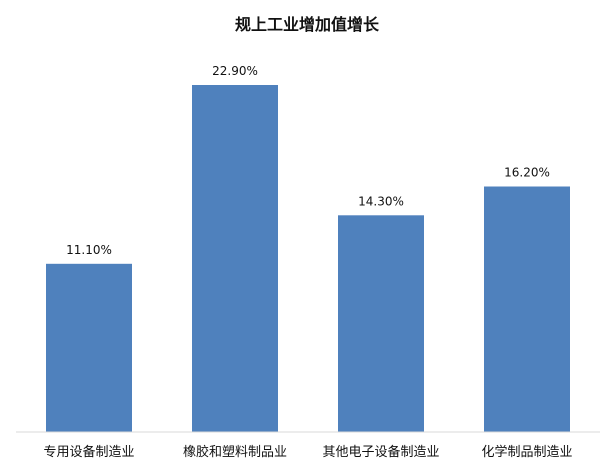 The width and height of the screenshot is (615, 473). I want to click on x-tick-labels-group: 专用设备制造业 橡胶和塑料制品业 其他电子设备制造业 化学制品制造业, so click(307, 452).